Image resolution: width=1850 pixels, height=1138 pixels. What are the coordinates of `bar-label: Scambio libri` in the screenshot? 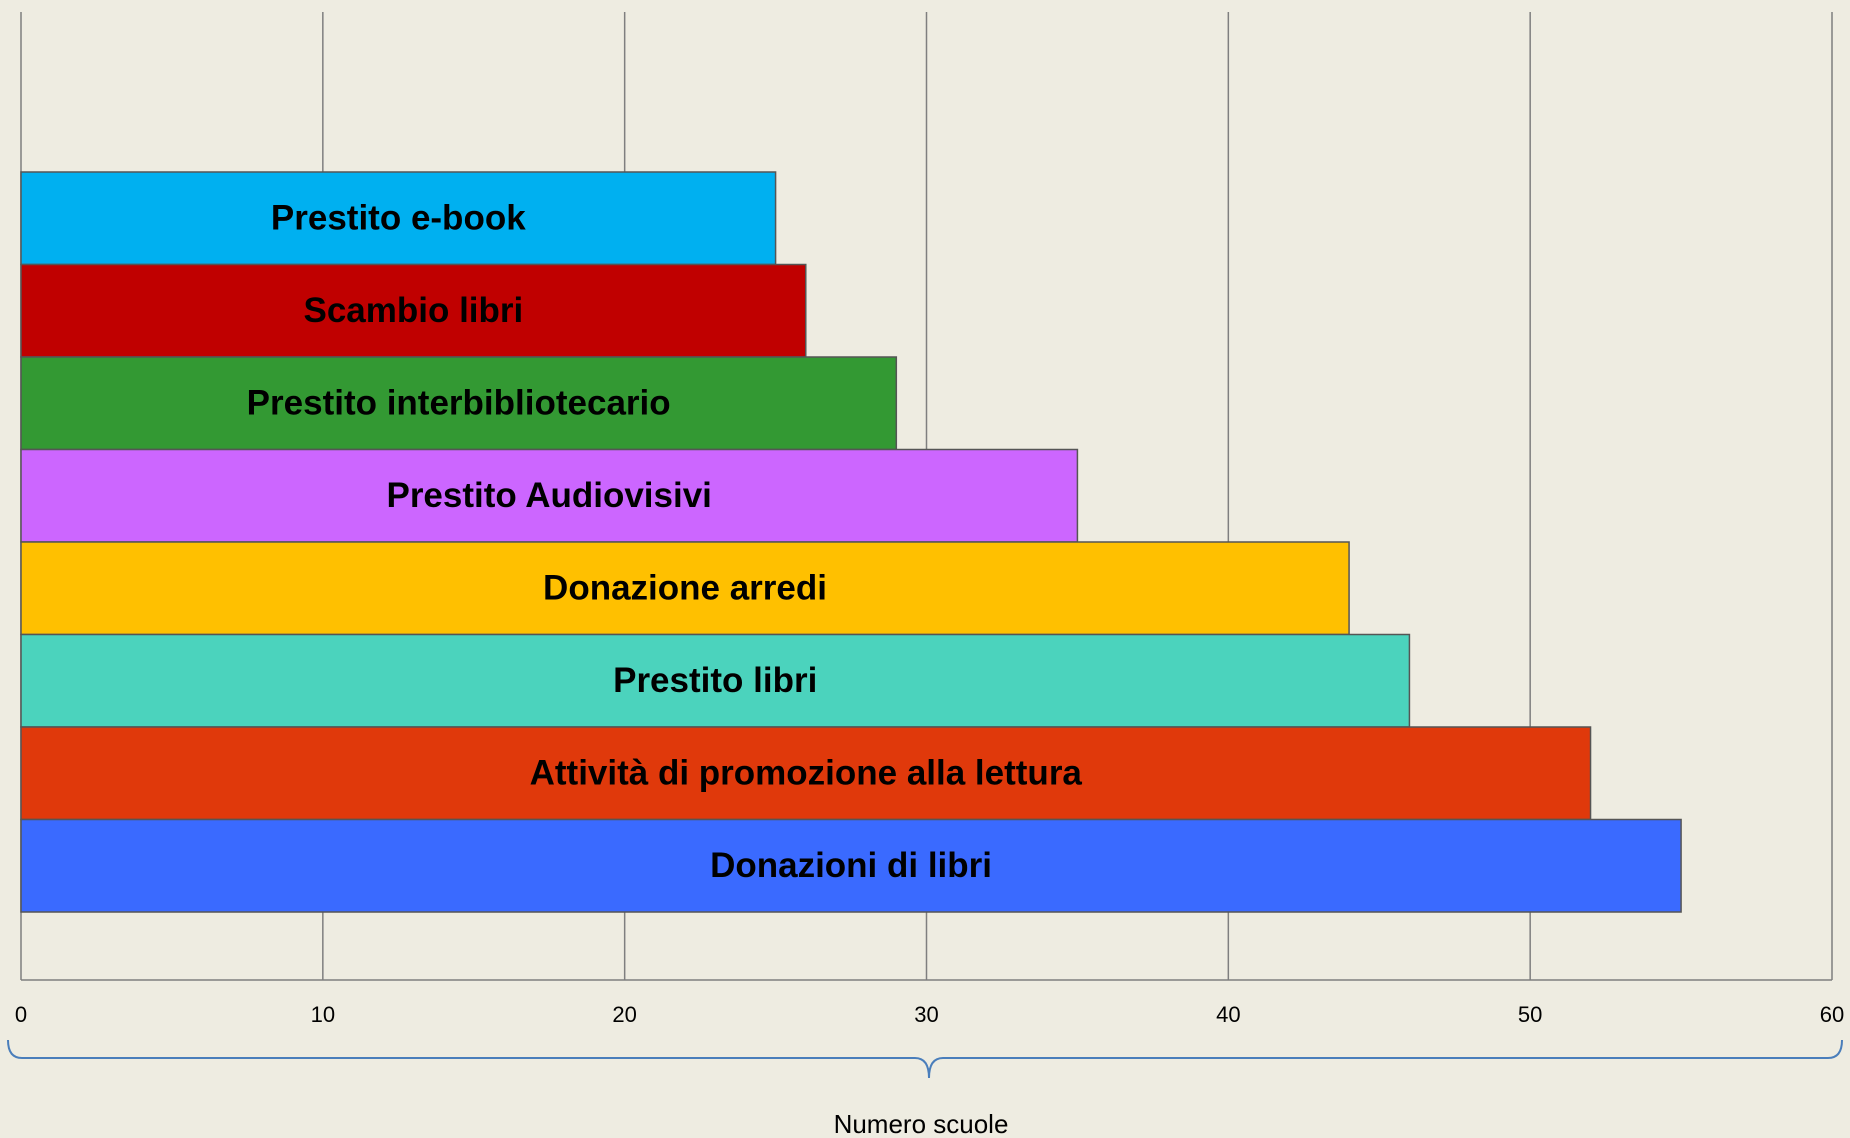 It's located at (413, 310).